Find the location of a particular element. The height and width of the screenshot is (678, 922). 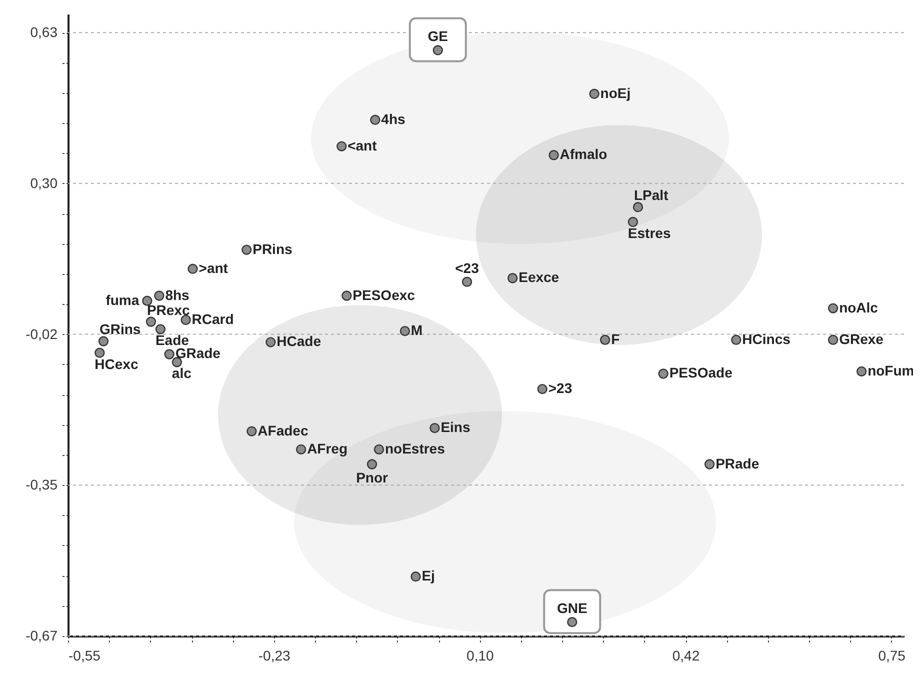

annotation: M is located at coordinates (416, 330).